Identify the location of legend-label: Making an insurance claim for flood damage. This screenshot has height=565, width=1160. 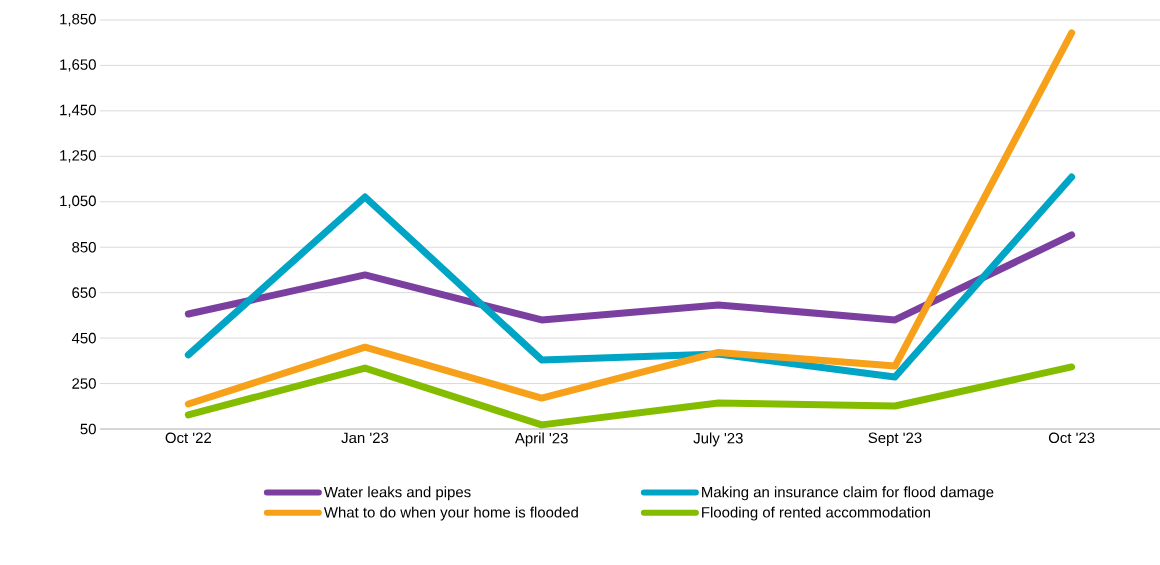
(848, 493).